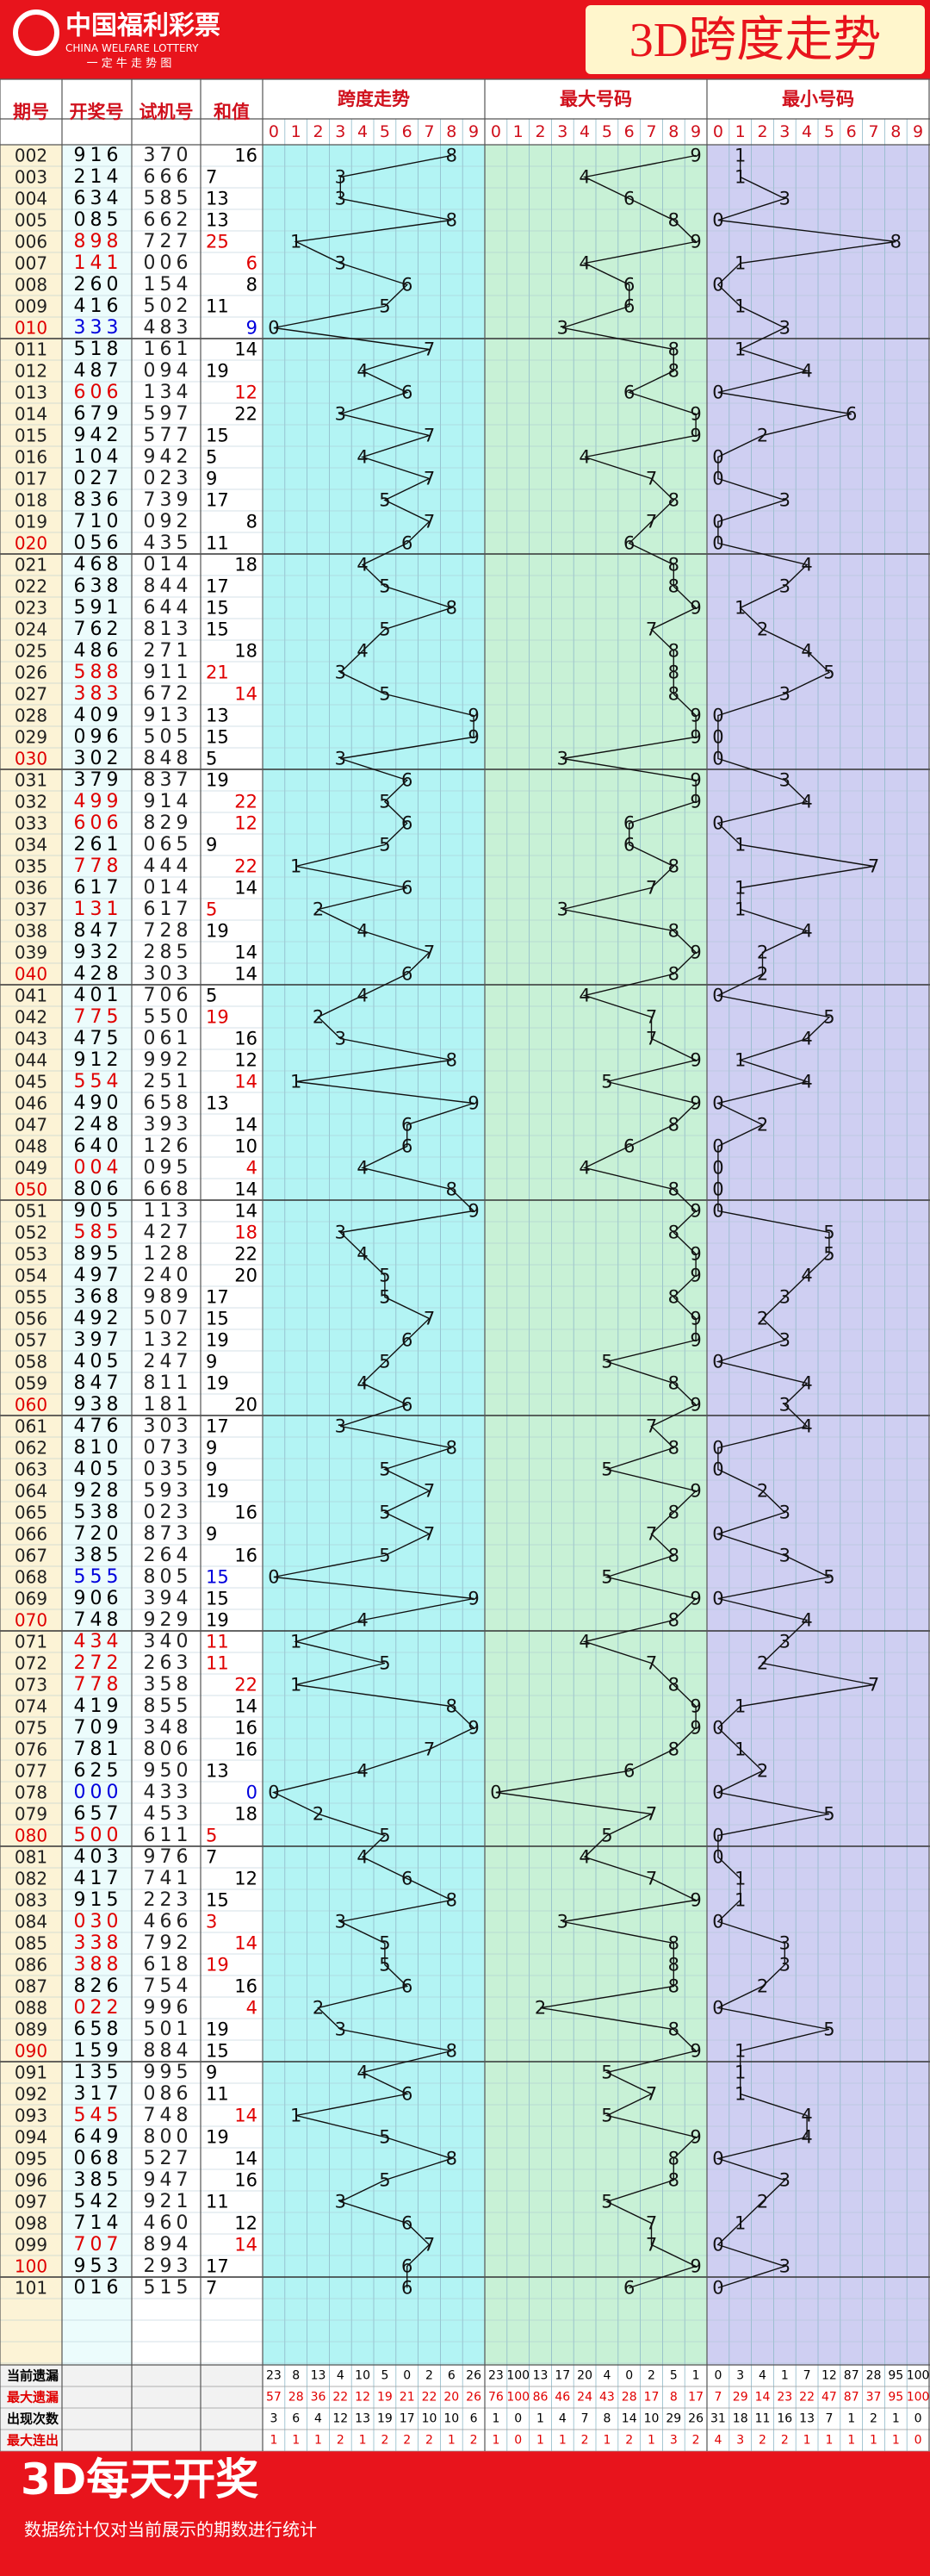 The height and width of the screenshot is (2576, 930). What do you see at coordinates (170, 2529) in the screenshot?
I see `footer-note: 数据统计仅对当前展示的期数进行统计` at bounding box center [170, 2529].